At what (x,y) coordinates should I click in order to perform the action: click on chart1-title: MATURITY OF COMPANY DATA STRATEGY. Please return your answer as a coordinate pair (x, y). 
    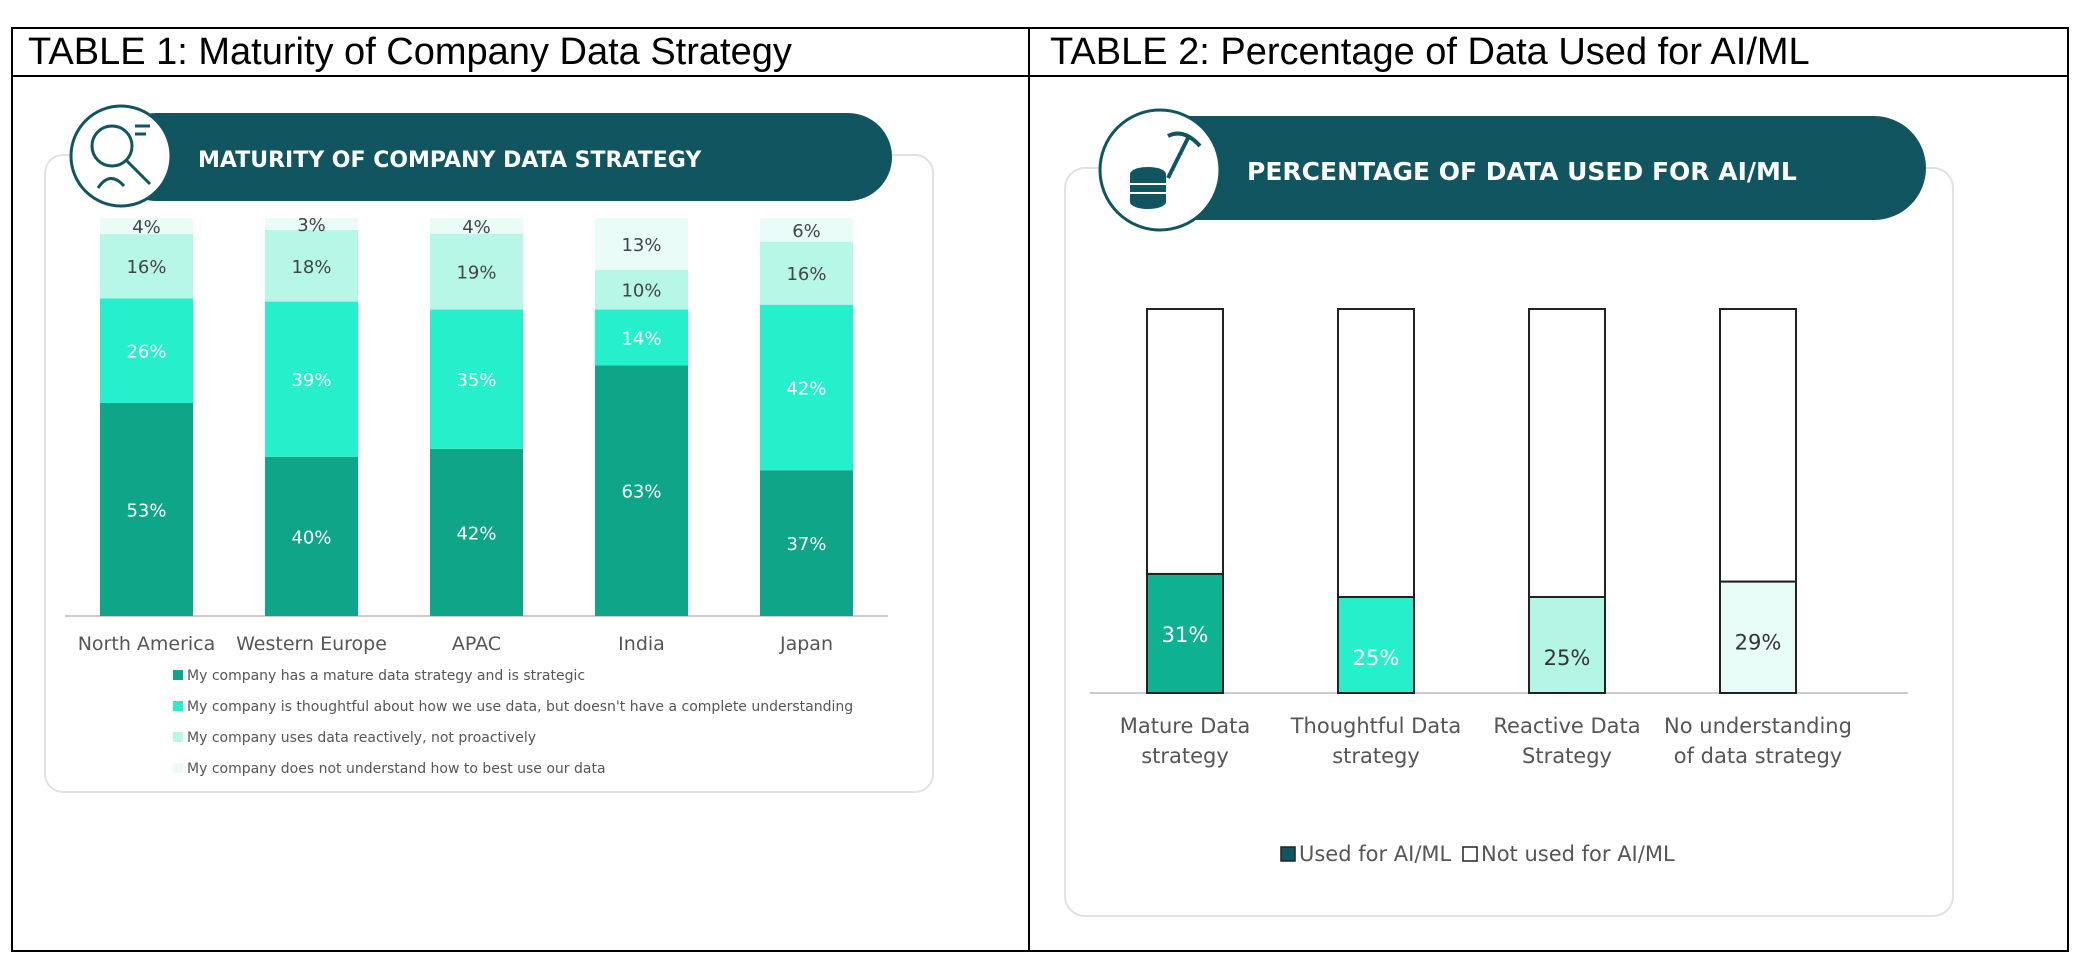
    Looking at the image, I should click on (450, 160).